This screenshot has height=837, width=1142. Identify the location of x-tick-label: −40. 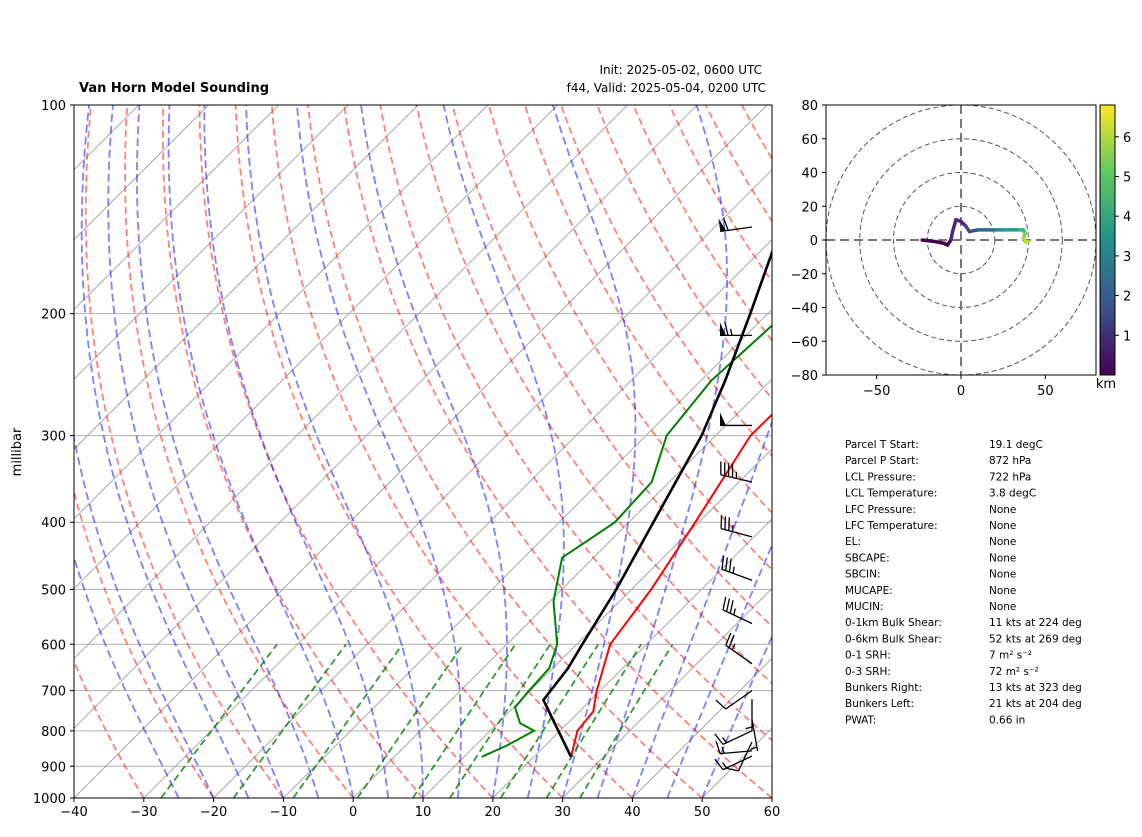
(73, 812).